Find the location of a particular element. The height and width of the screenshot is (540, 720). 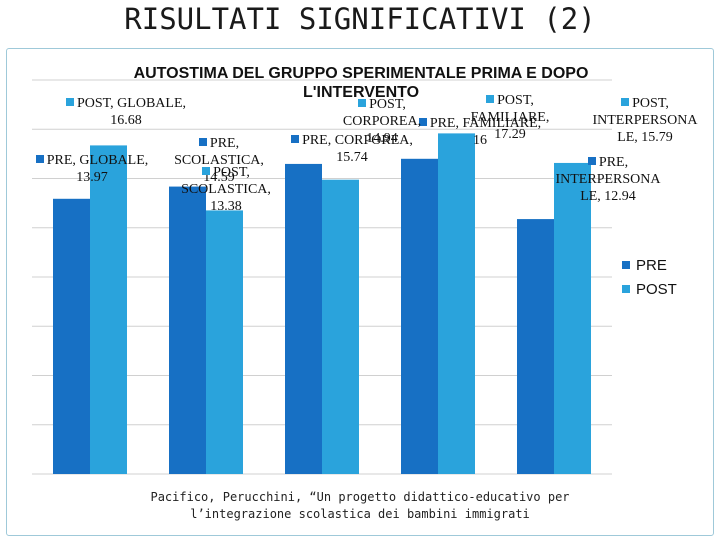

data-label-text: POST, FAMILIARE, 17.29 is located at coordinates (510, 117).